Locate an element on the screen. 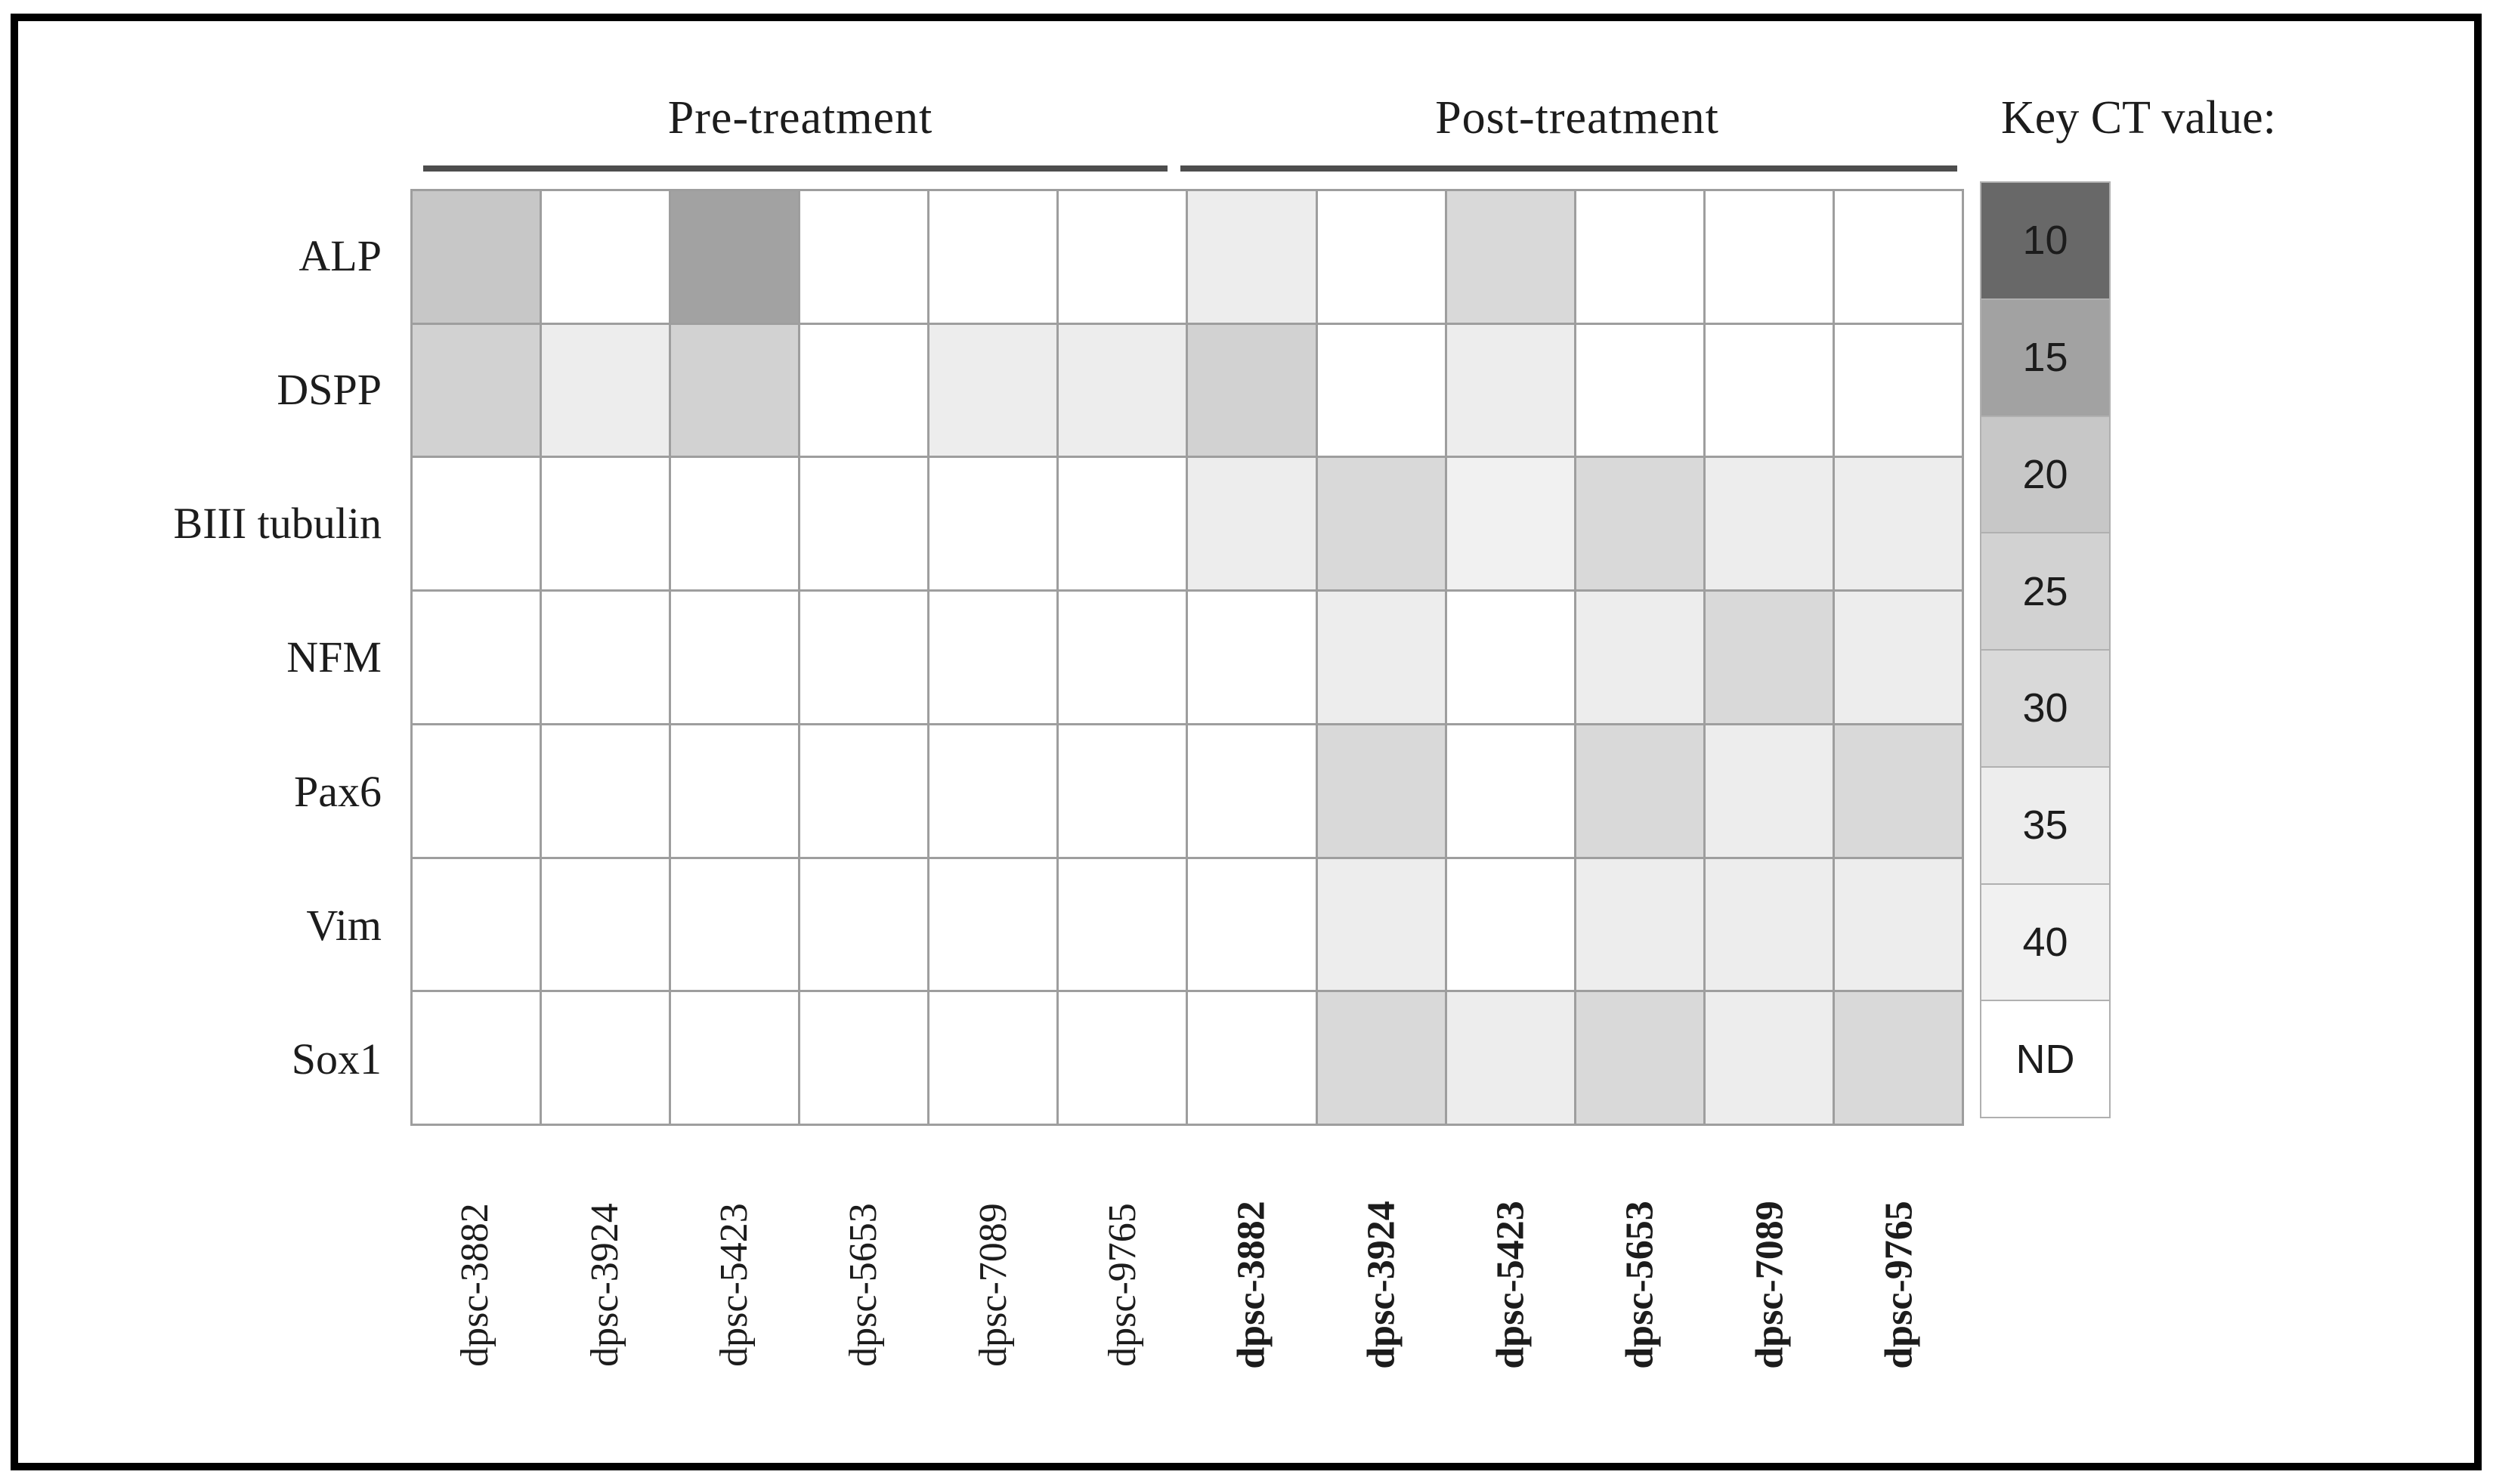 Image resolution: width=2493 pixels, height=1484 pixels. key-scale-cell: 30 is located at coordinates (2045, 708).